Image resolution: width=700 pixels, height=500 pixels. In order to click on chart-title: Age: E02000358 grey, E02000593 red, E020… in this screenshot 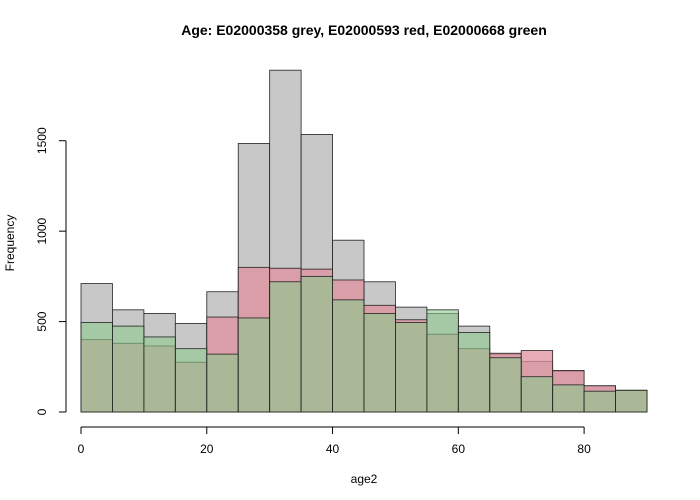, I will do `click(364, 30)`.